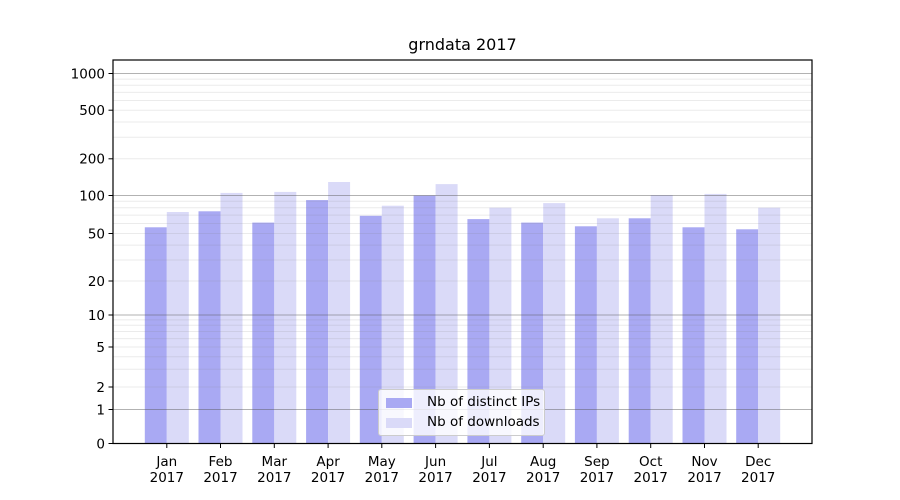 This screenshot has height=500, width=900. What do you see at coordinates (478, 331) in the screenshot?
I see `bar-distinct-ips-jul` at bounding box center [478, 331].